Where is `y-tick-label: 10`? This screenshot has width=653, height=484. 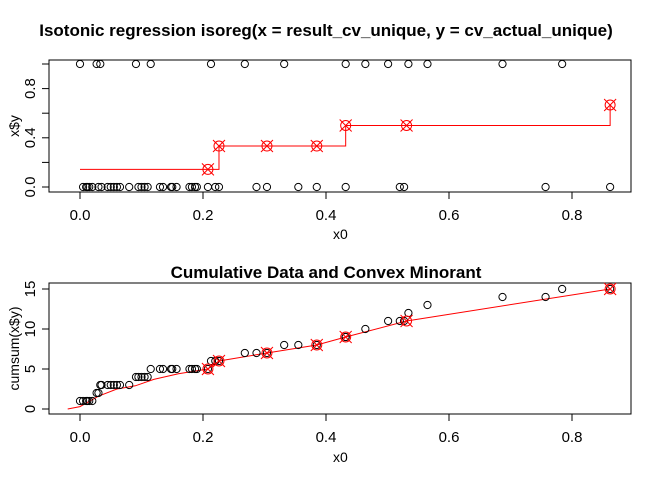 y-tick-label: 10 is located at coordinates (30, 329).